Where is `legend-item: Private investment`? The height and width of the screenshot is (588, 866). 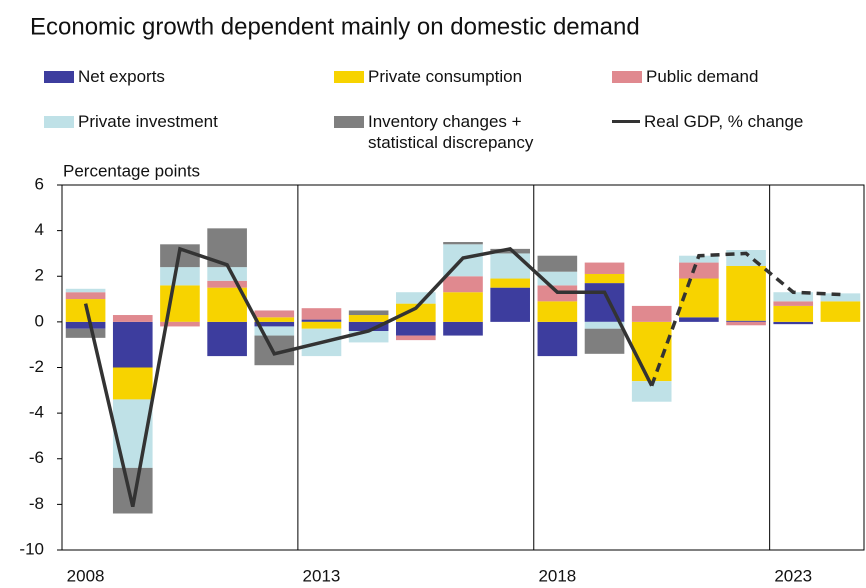 legend-item: Private investment is located at coordinates (131, 121).